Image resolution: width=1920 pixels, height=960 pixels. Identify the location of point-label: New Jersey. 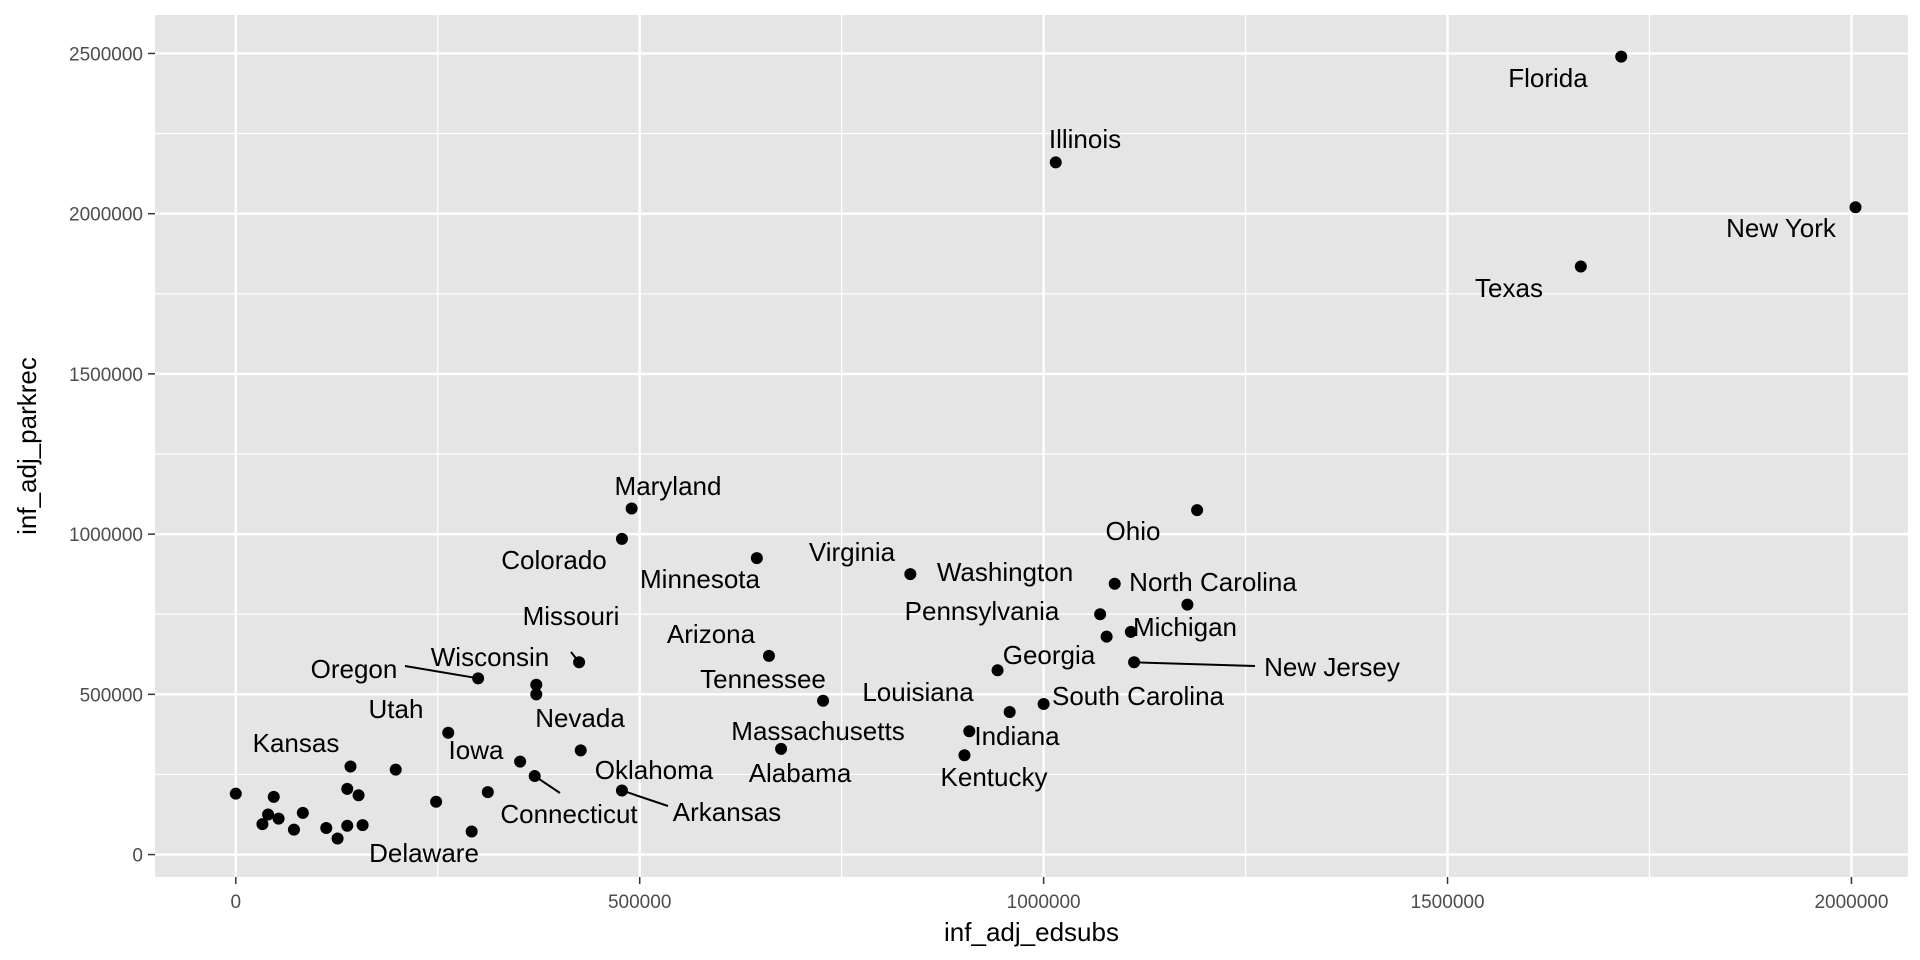
(1332, 667).